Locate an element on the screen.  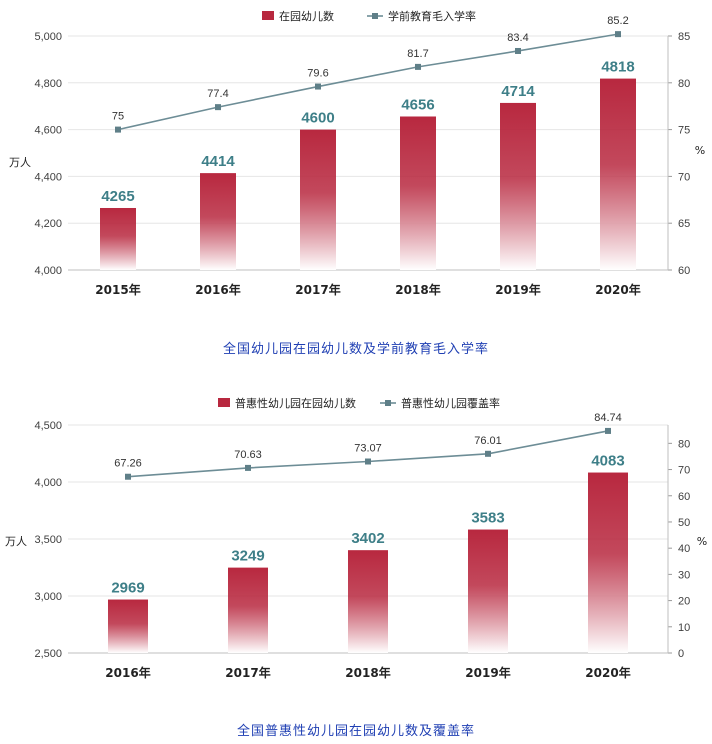
line-value-label: 83.4 is located at coordinates (517, 38).